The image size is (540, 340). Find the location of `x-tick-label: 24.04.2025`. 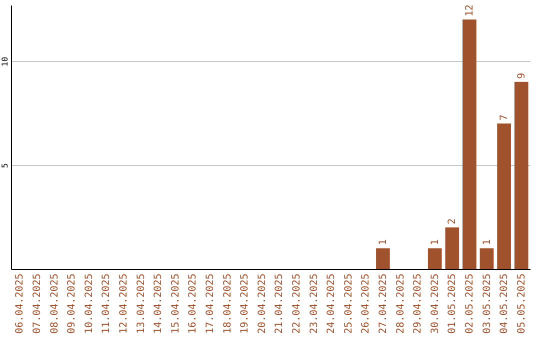

x-tick-label: 24.04.2025 is located at coordinates (332, 304).